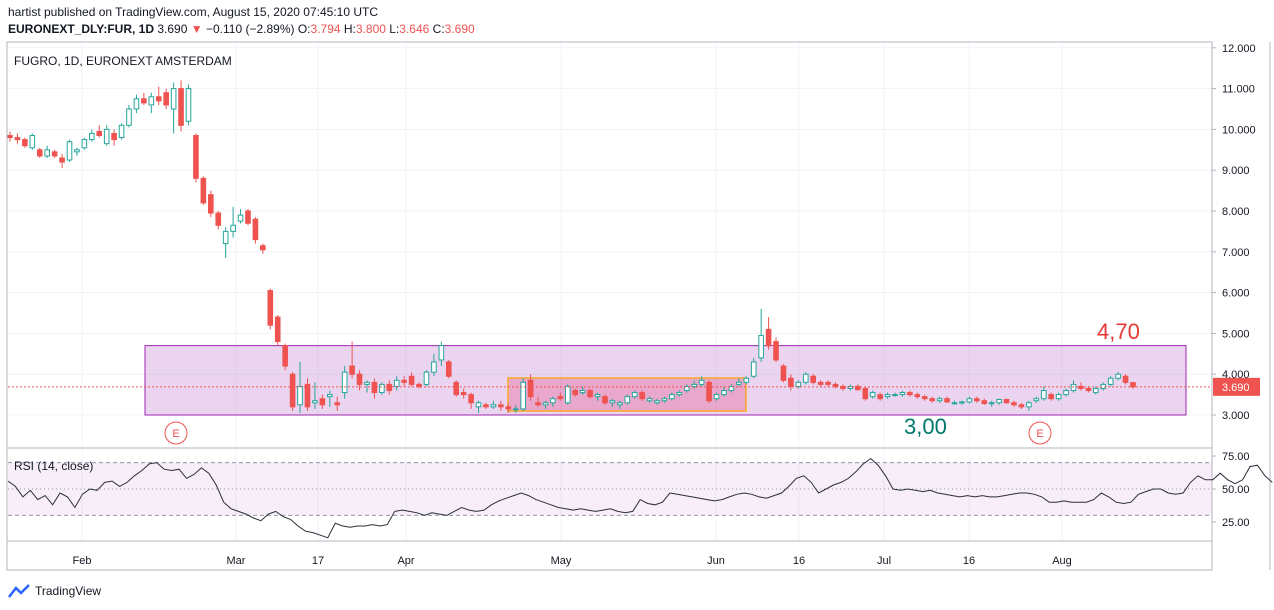 The image size is (1274, 610). Describe the element at coordinates (236, 561) in the screenshot. I see `time-tick-label: Mar` at that location.